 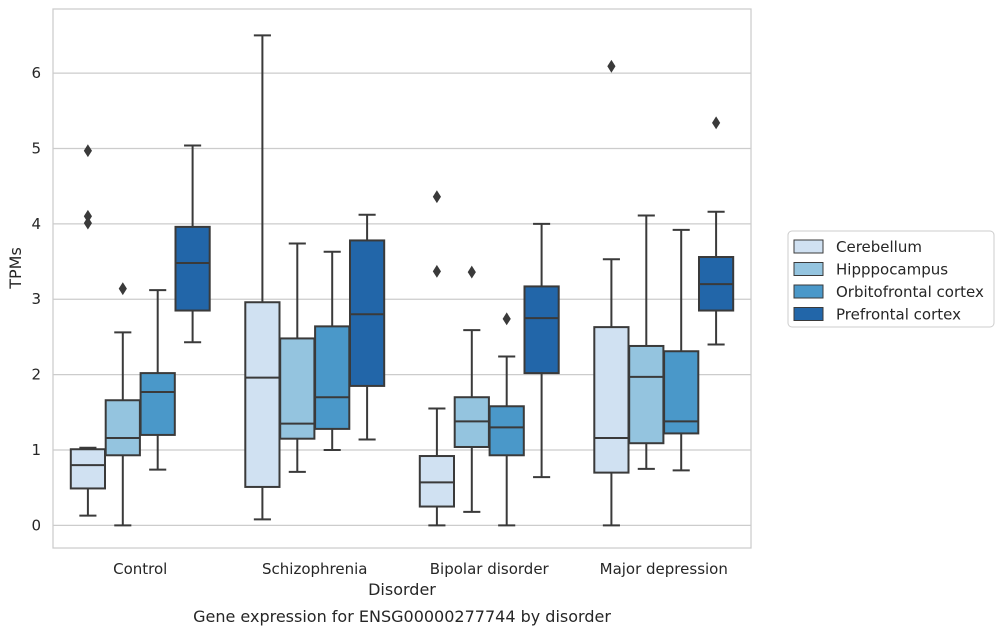 What do you see at coordinates (490, 569) in the screenshot?
I see `x-tick-label: Bipolar disorder` at bounding box center [490, 569].